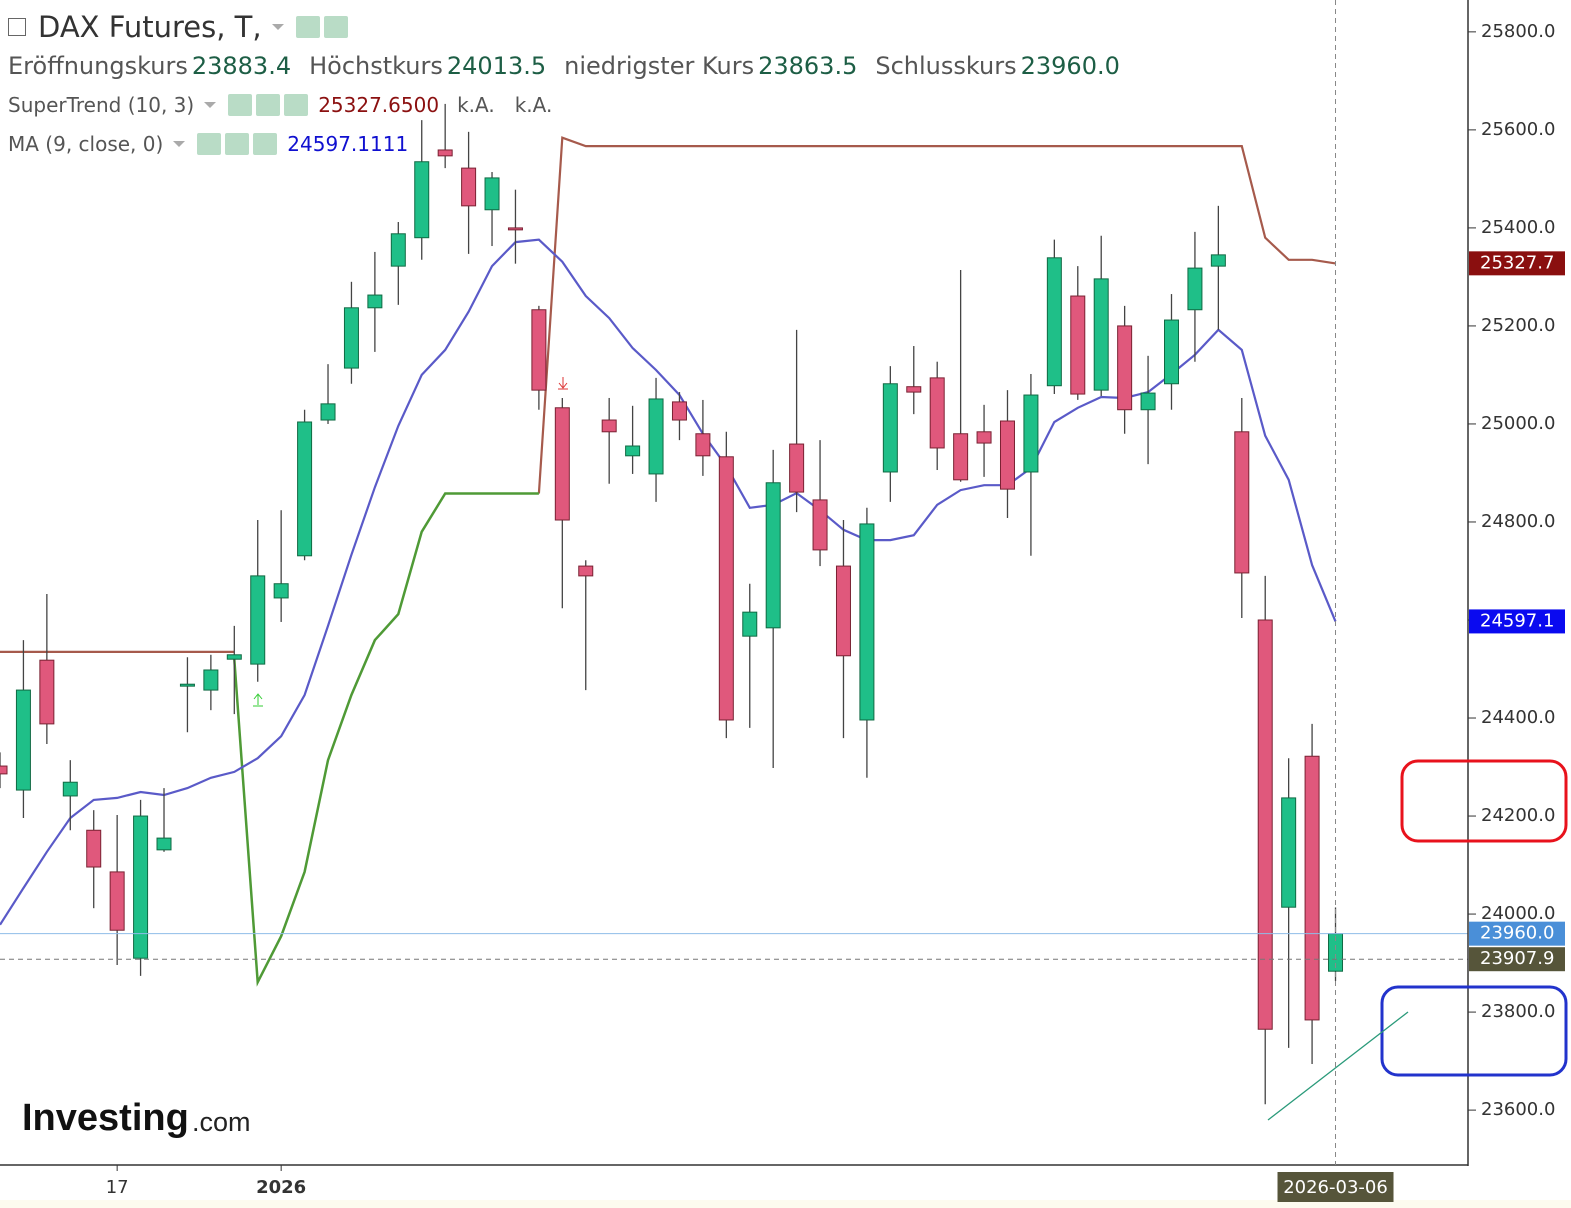  What do you see at coordinates (573, 144) in the screenshot?
I see `indicator-row: MA (9, close, 0) 24597.1111` at bounding box center [573, 144].